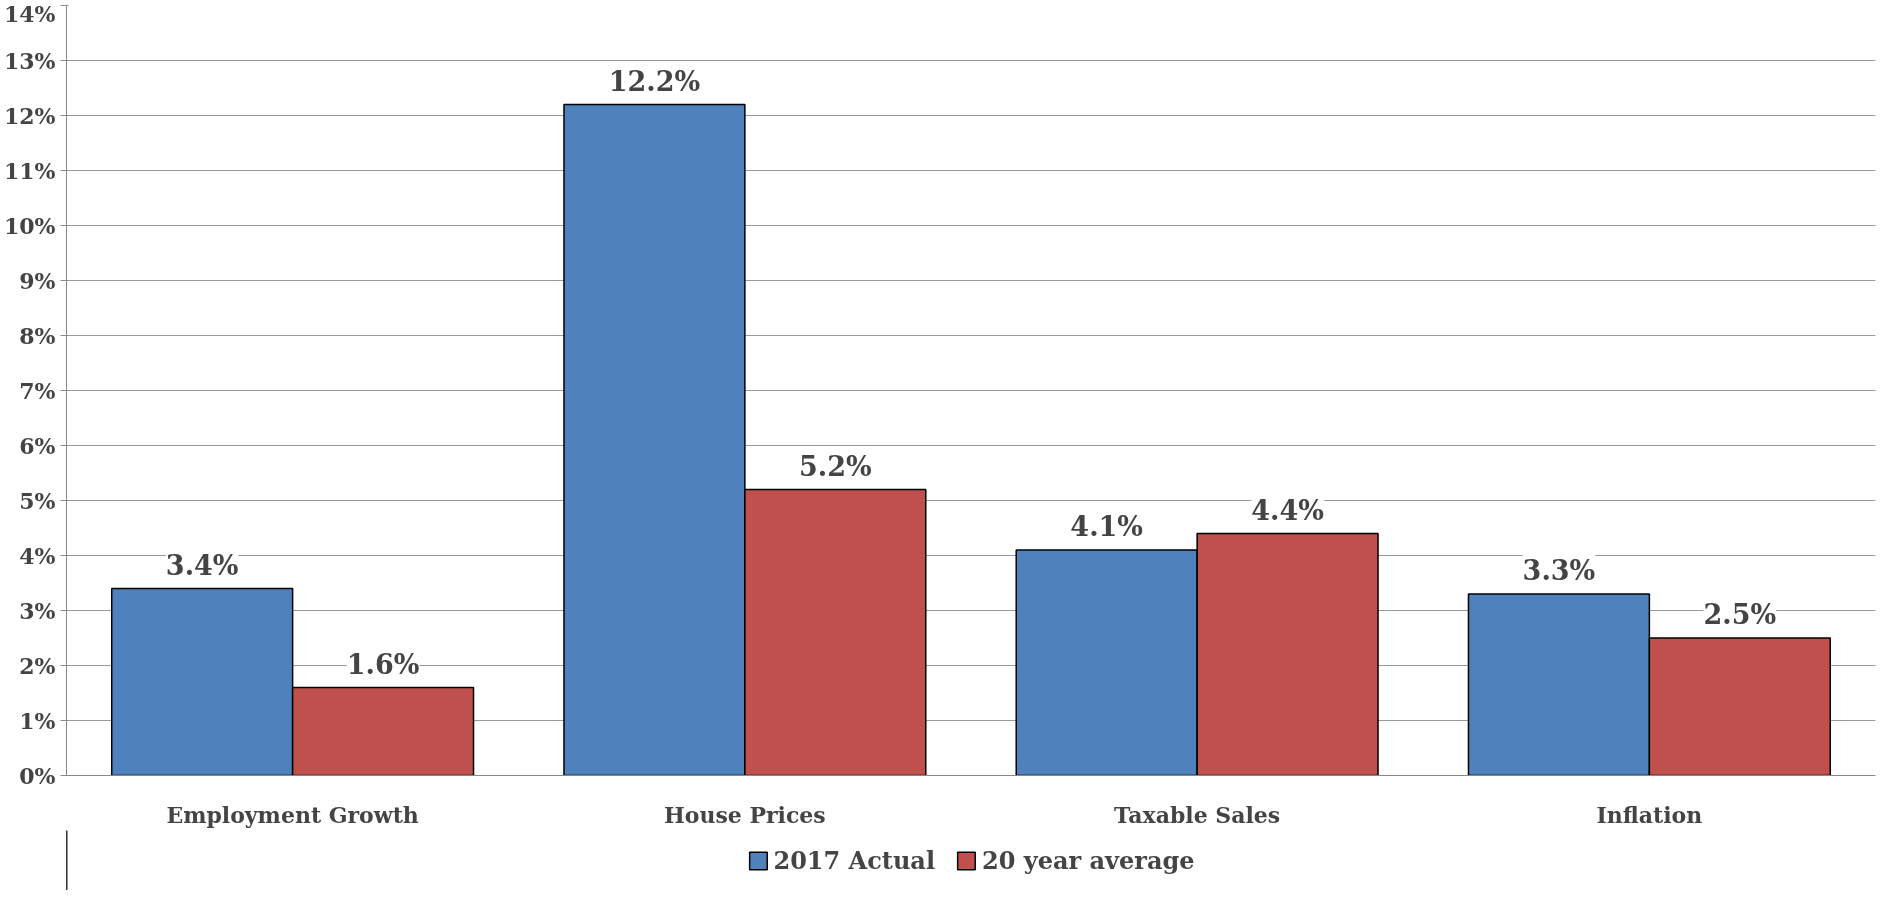 This screenshot has width=1886, height=906. What do you see at coordinates (37, 280) in the screenshot?
I see `y-tick-label: 9%` at bounding box center [37, 280].